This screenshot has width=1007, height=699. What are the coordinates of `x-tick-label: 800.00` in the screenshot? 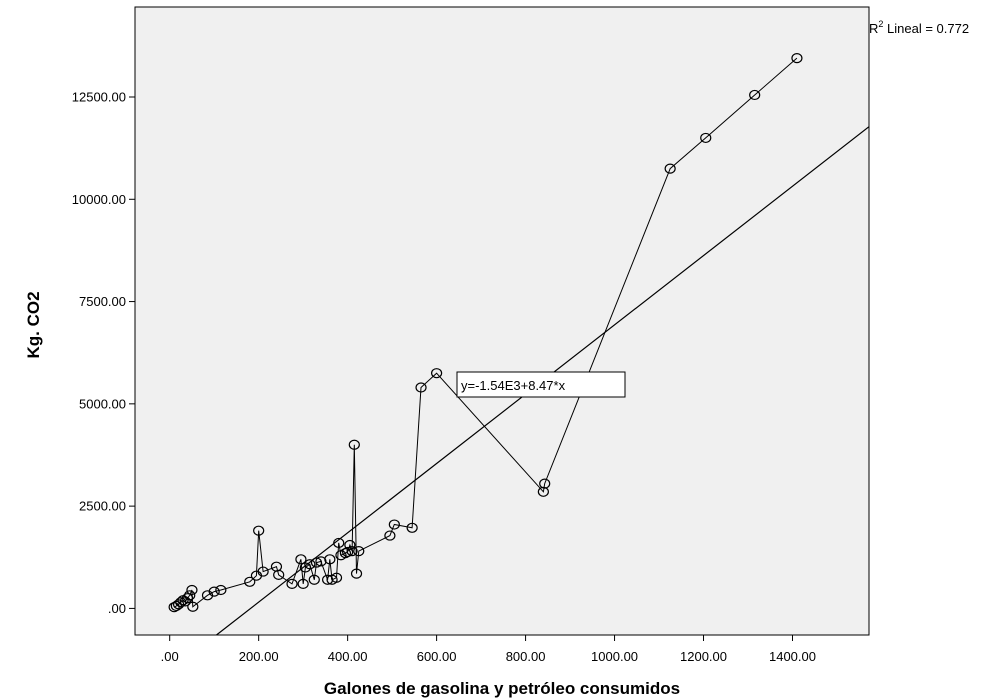 It's located at (526, 656).